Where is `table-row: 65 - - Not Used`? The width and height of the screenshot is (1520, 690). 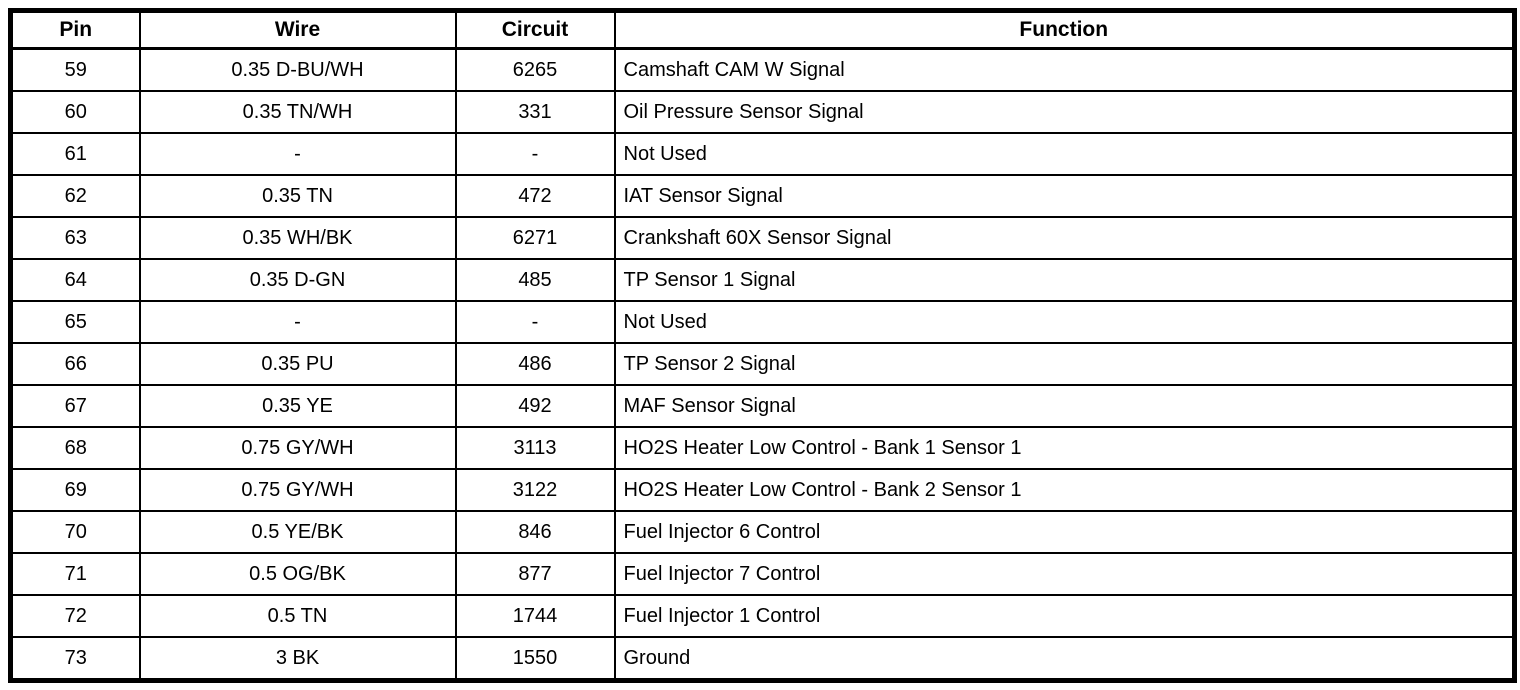
table-row: 65 - - Not Used is located at coordinates (762, 322).